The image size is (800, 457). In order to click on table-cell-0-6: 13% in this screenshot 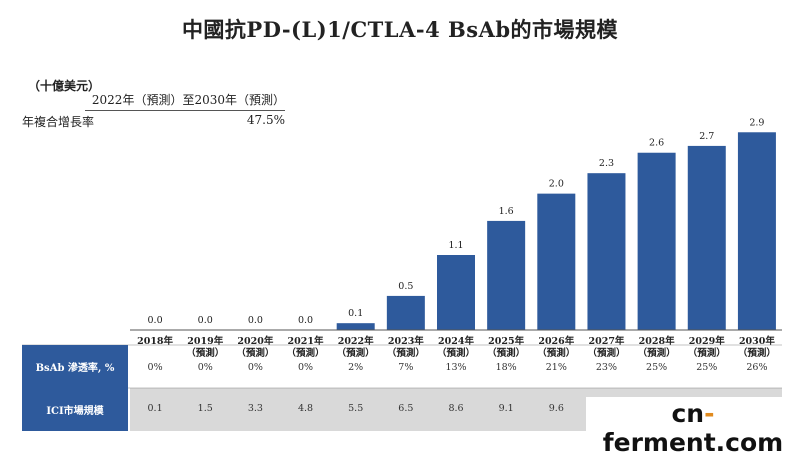, I will do `click(455, 367)`.